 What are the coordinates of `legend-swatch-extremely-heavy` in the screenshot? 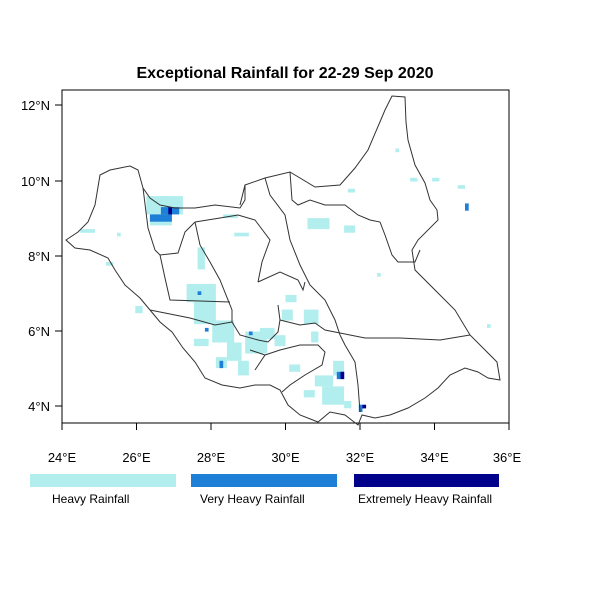 It's located at (426, 480).